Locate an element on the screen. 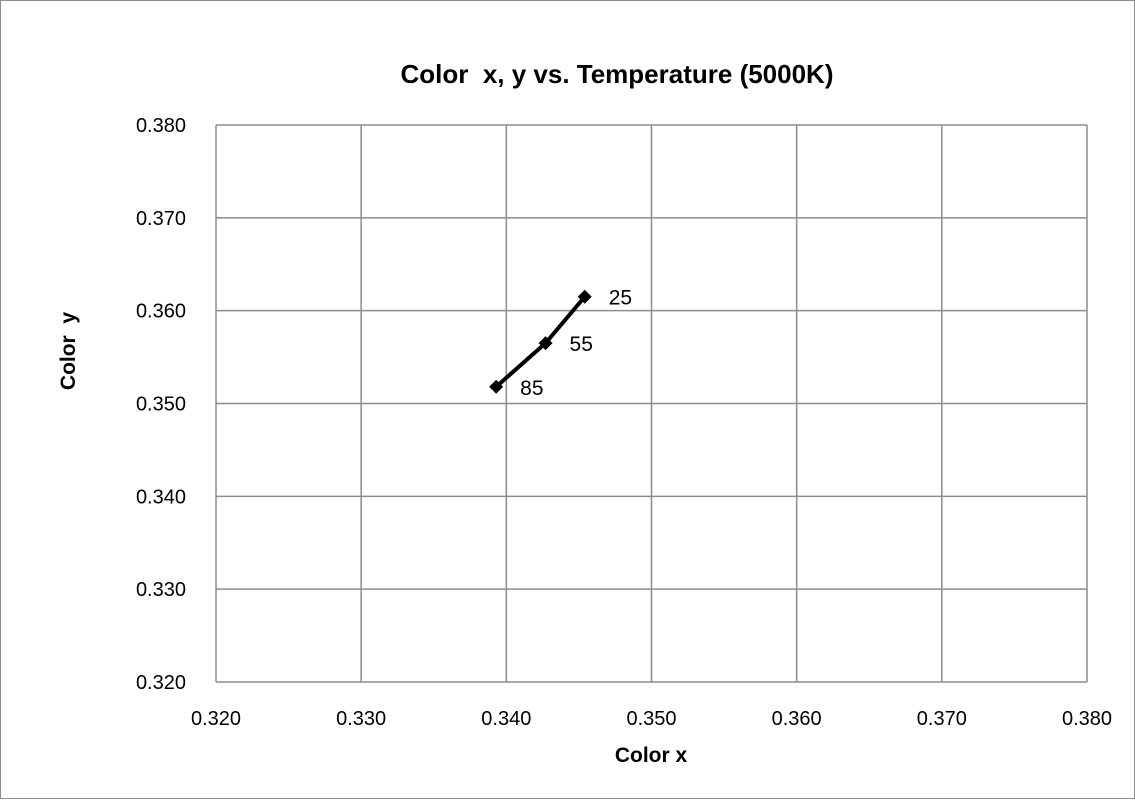 This screenshot has width=1135, height=800. x-tick-label: 0.350 is located at coordinates (651, 719).